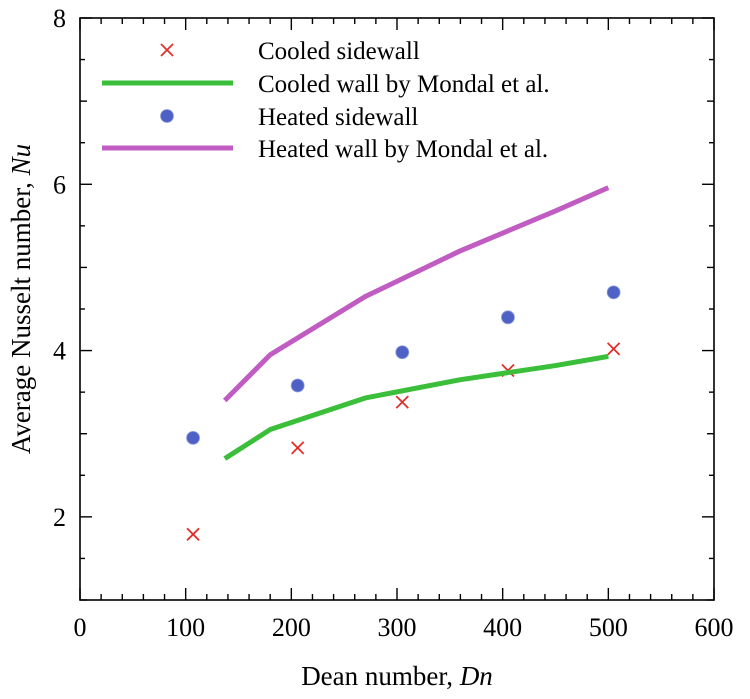 This screenshot has width=750, height=699. I want to click on y-tick-label: 4, so click(59, 351).